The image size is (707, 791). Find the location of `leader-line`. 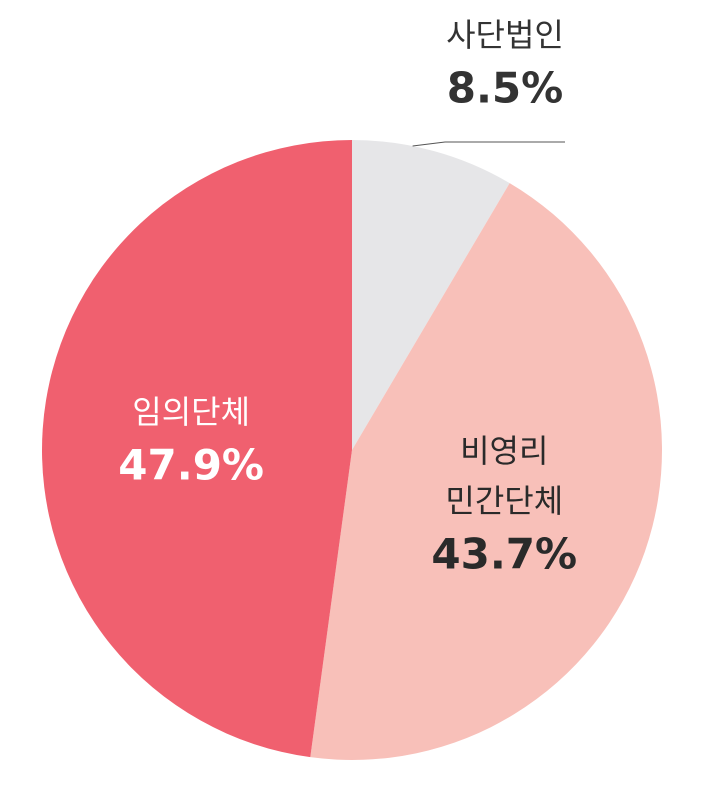

leader-line is located at coordinates (488, 144).